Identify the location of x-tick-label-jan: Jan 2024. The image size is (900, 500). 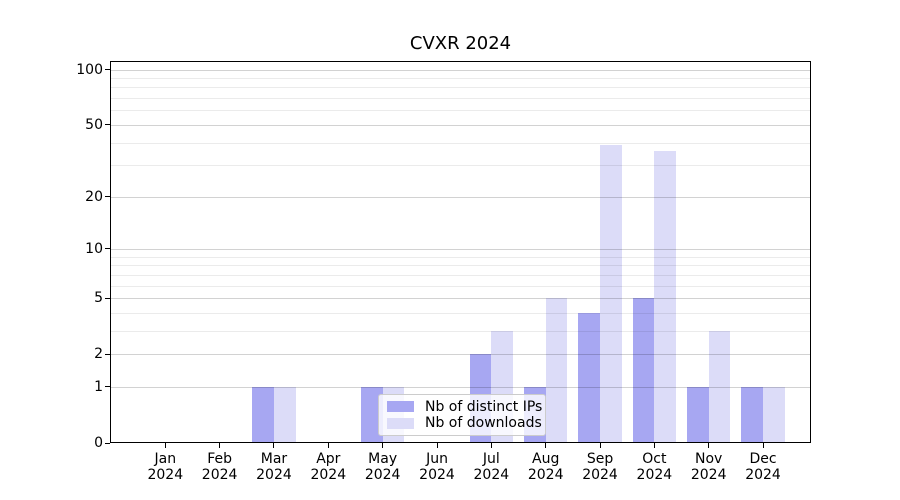
(165, 467).